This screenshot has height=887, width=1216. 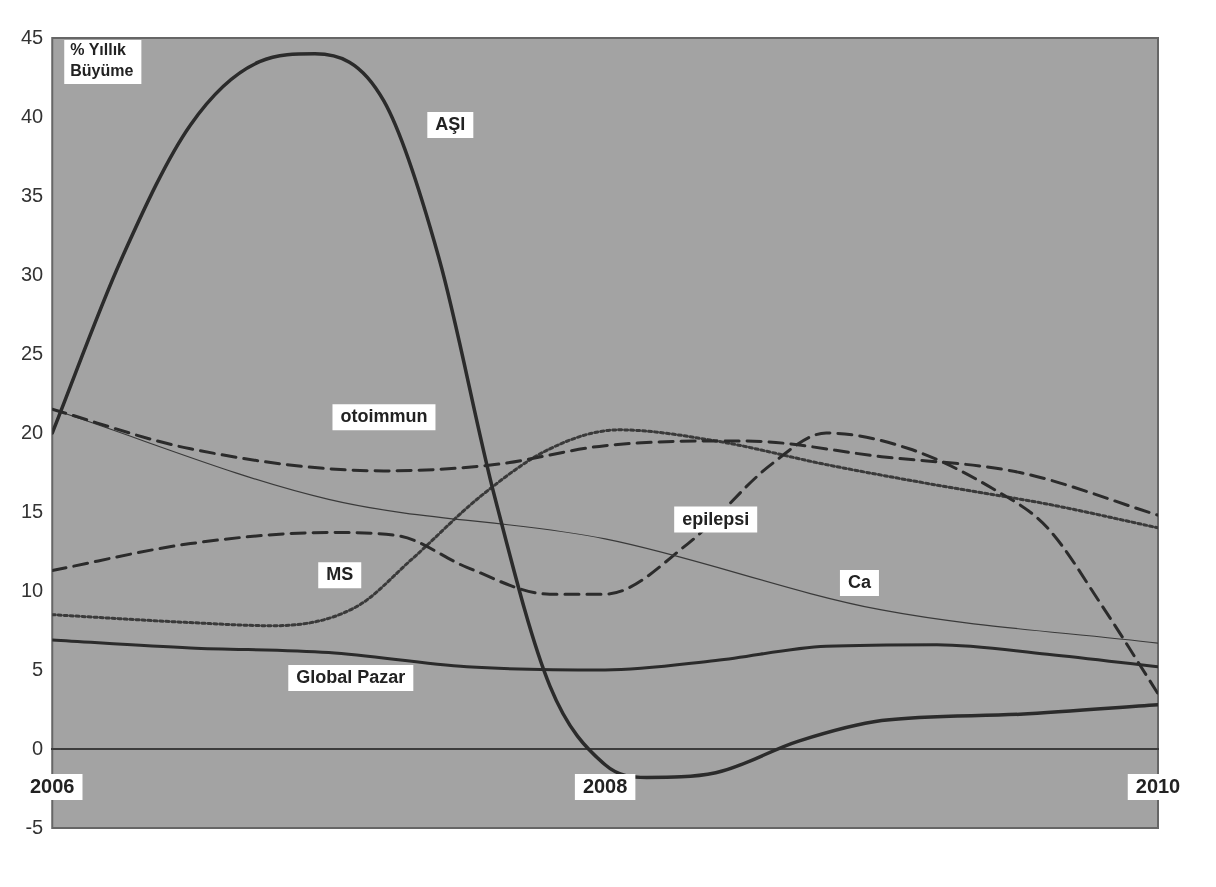 I want to click on y-tick-label: 35, so click(x=32, y=194).